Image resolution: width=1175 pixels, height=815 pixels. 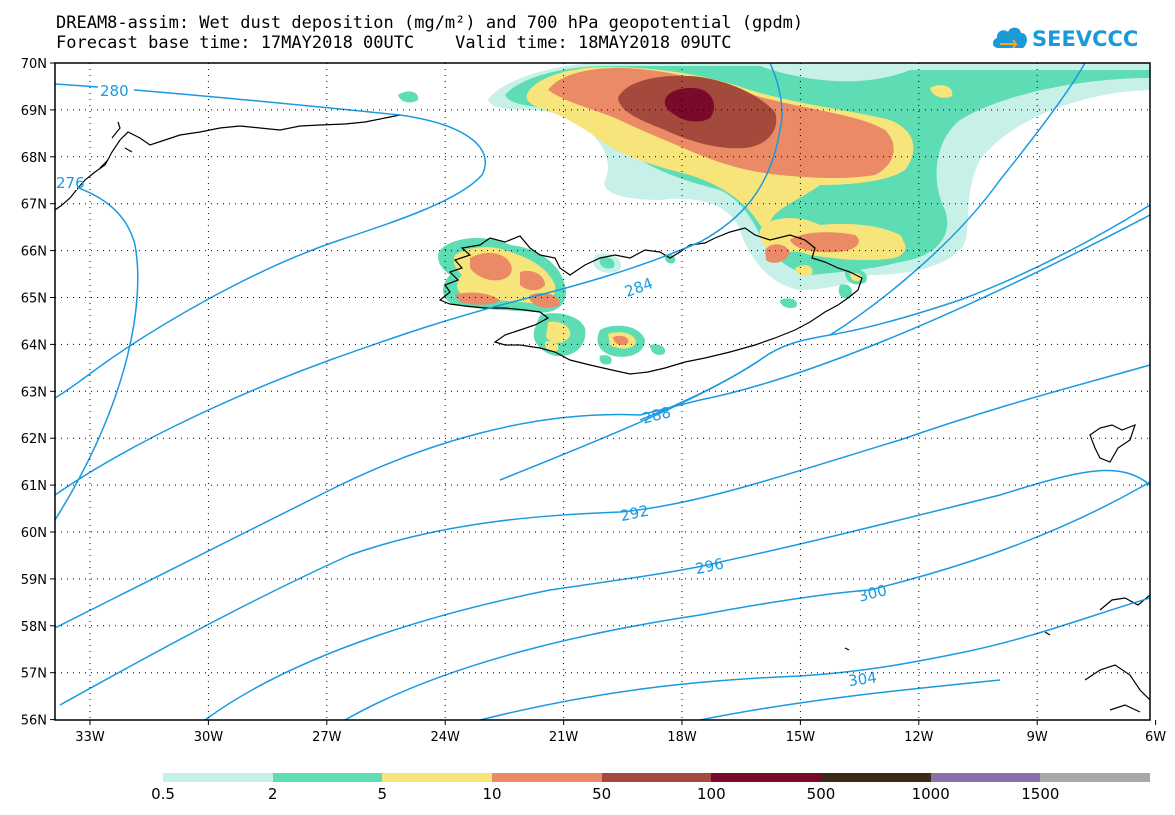 I want to click on lon-label: 27W, so click(x=327, y=737).